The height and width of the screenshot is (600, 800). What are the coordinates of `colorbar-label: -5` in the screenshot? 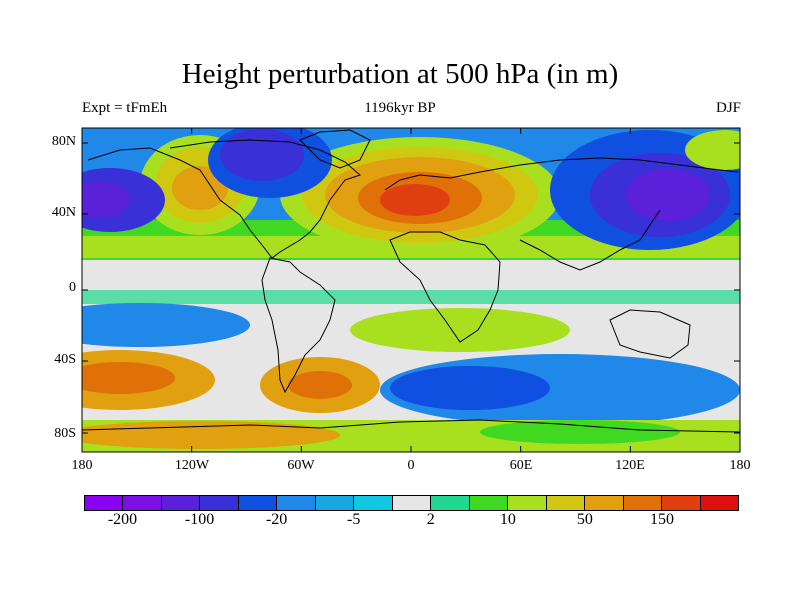 It's located at (354, 519).